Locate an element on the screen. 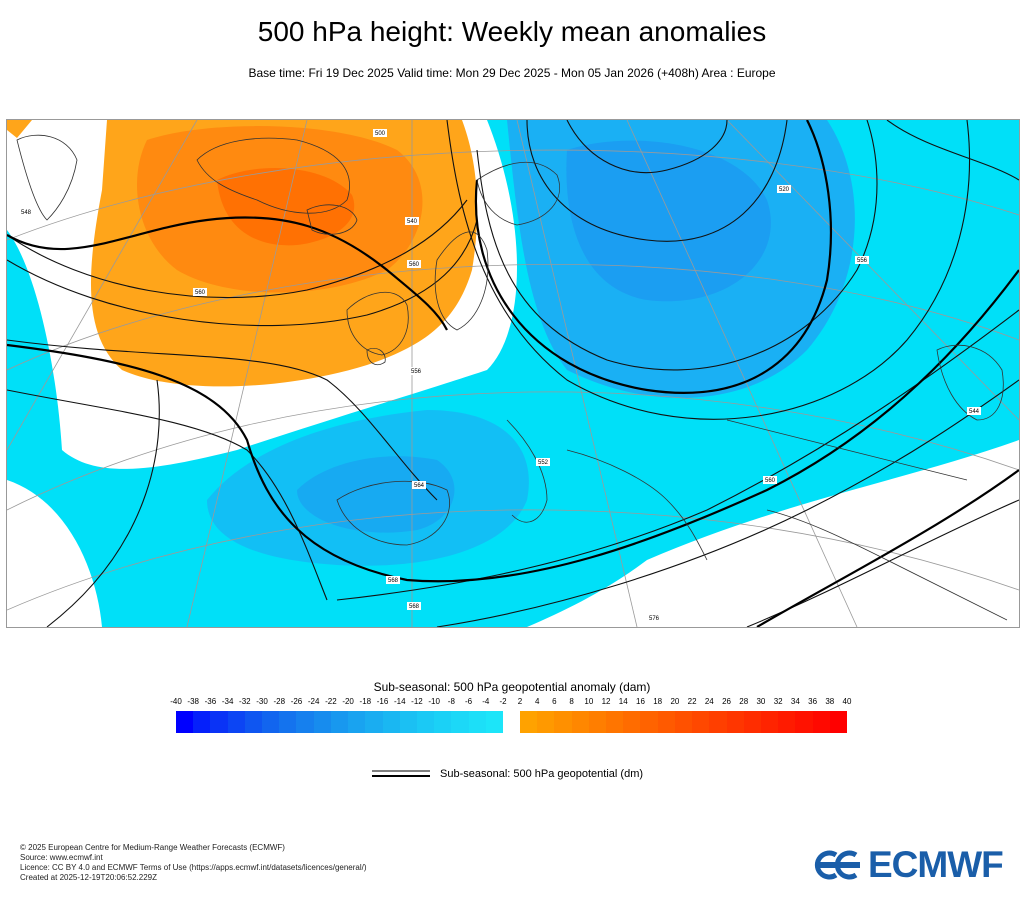 This screenshot has height=922, width=1024. colorbar-tick-label: -30 is located at coordinates (262, 701).